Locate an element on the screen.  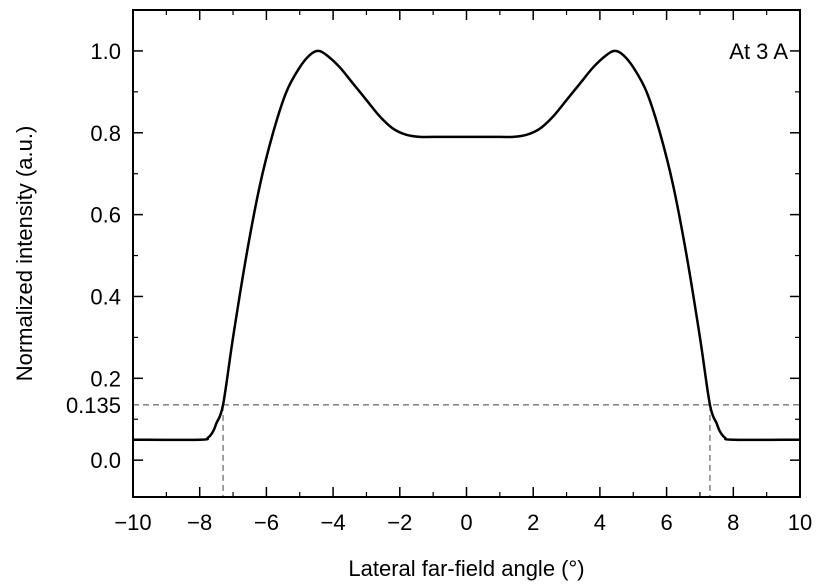
x-axis-title: Lateral far-field angle (°) is located at coordinates (466, 568).